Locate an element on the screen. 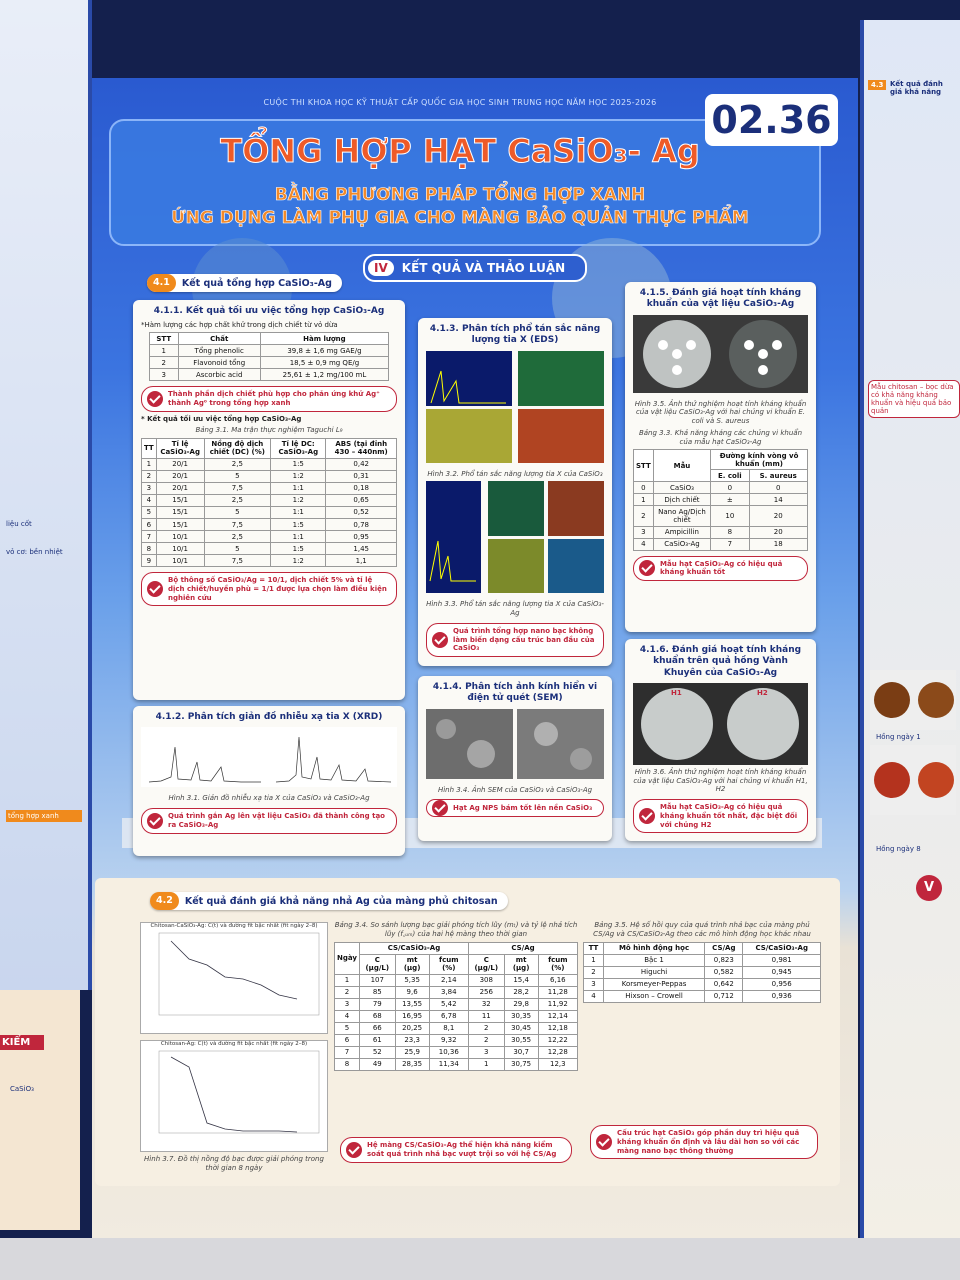 The height and width of the screenshot is (1280, 960). right-text: 4.3 is located at coordinates (877, 85).